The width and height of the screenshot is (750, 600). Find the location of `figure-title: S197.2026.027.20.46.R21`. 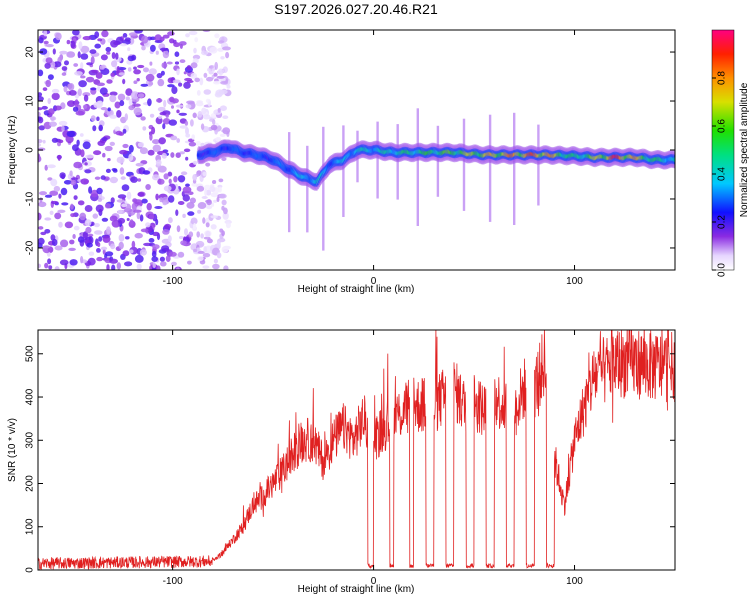

figure-title: S197.2026.027.20.46.R21 is located at coordinates (356, 9).